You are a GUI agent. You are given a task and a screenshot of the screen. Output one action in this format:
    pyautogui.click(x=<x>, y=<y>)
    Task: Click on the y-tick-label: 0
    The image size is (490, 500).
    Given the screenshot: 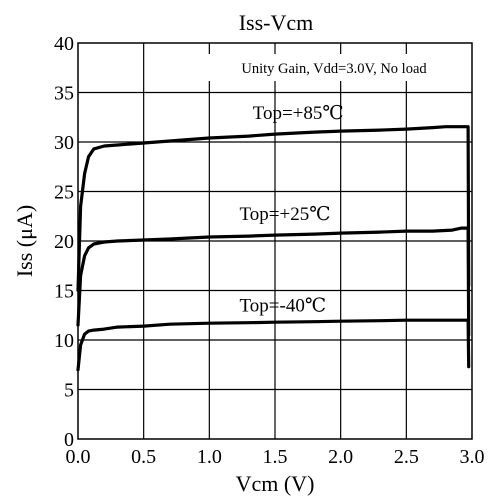 What is the action you would take?
    pyautogui.click(x=69, y=440)
    